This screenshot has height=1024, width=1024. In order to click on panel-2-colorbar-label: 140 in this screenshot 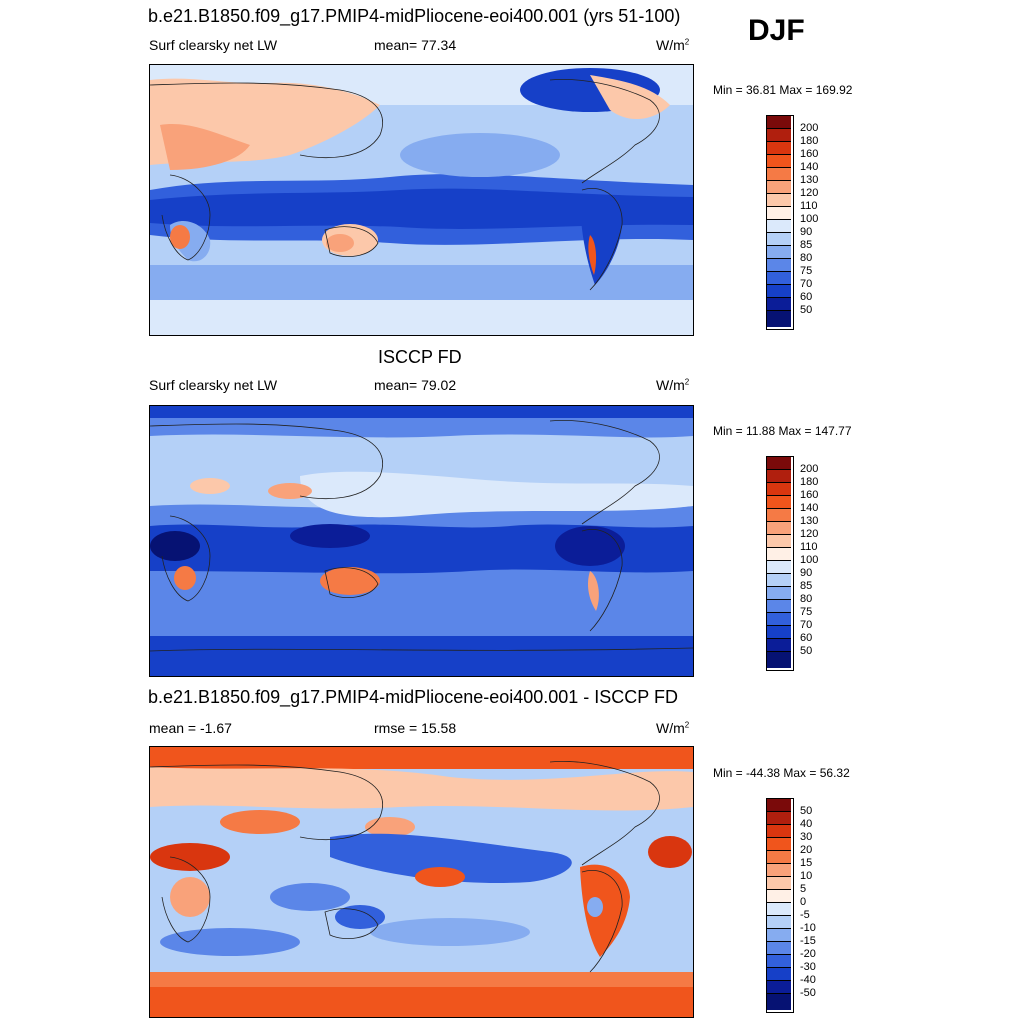, I will do `click(809, 508)`.